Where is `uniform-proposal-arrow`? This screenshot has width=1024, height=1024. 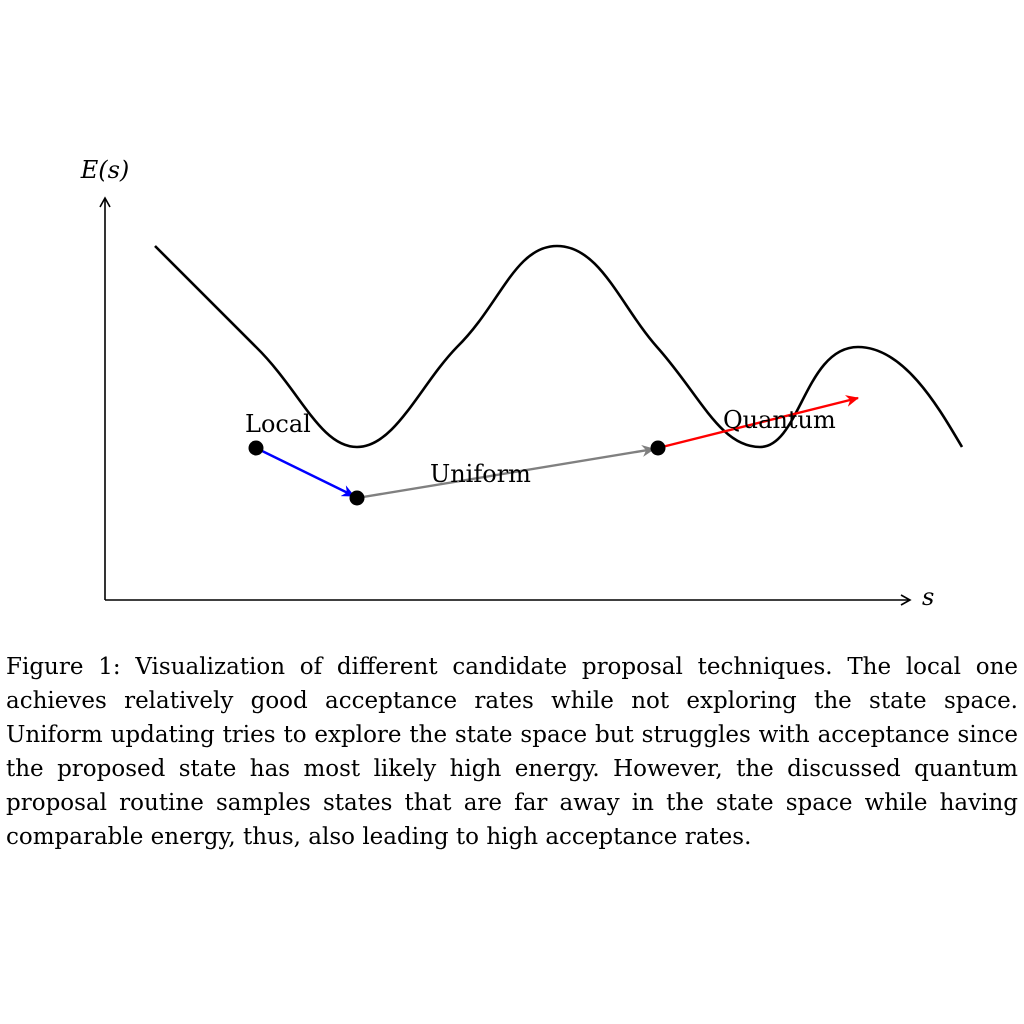
uniform-proposal-arrow is located at coordinates (505, 472).